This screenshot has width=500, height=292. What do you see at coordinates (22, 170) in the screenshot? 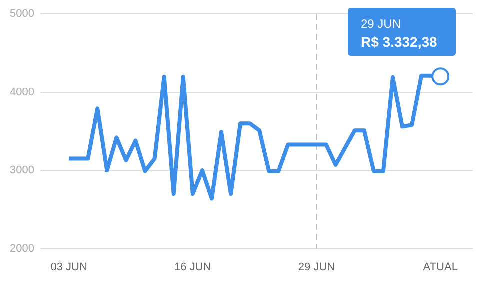
I see `y-tick-label: 3000` at bounding box center [22, 170].